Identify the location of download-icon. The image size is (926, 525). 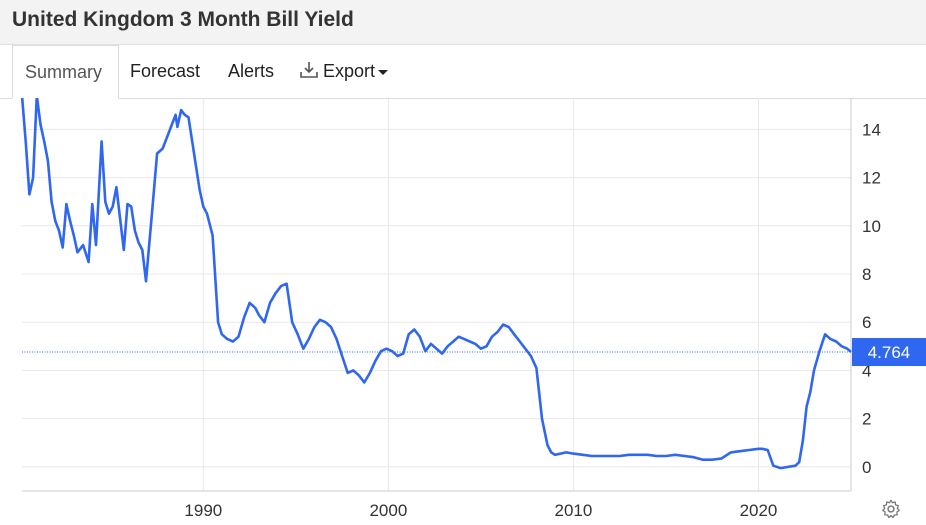
(309, 70).